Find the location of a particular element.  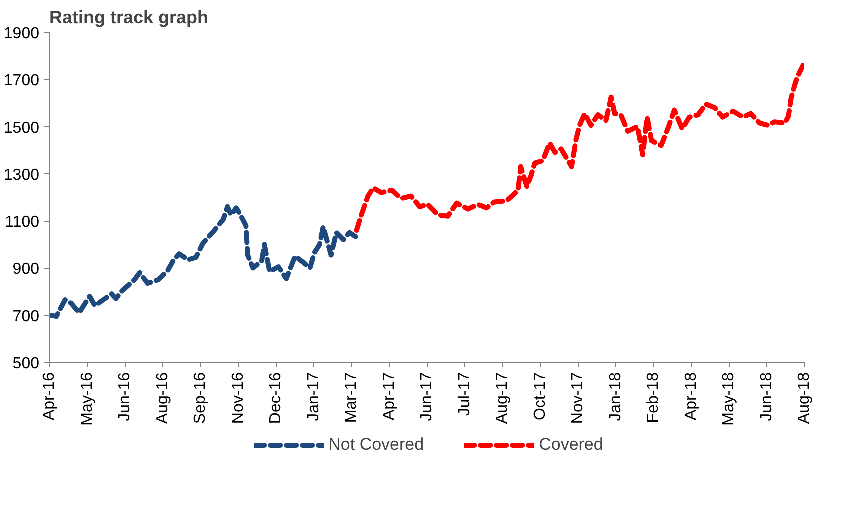

legend-label: Covered is located at coordinates (571, 445).